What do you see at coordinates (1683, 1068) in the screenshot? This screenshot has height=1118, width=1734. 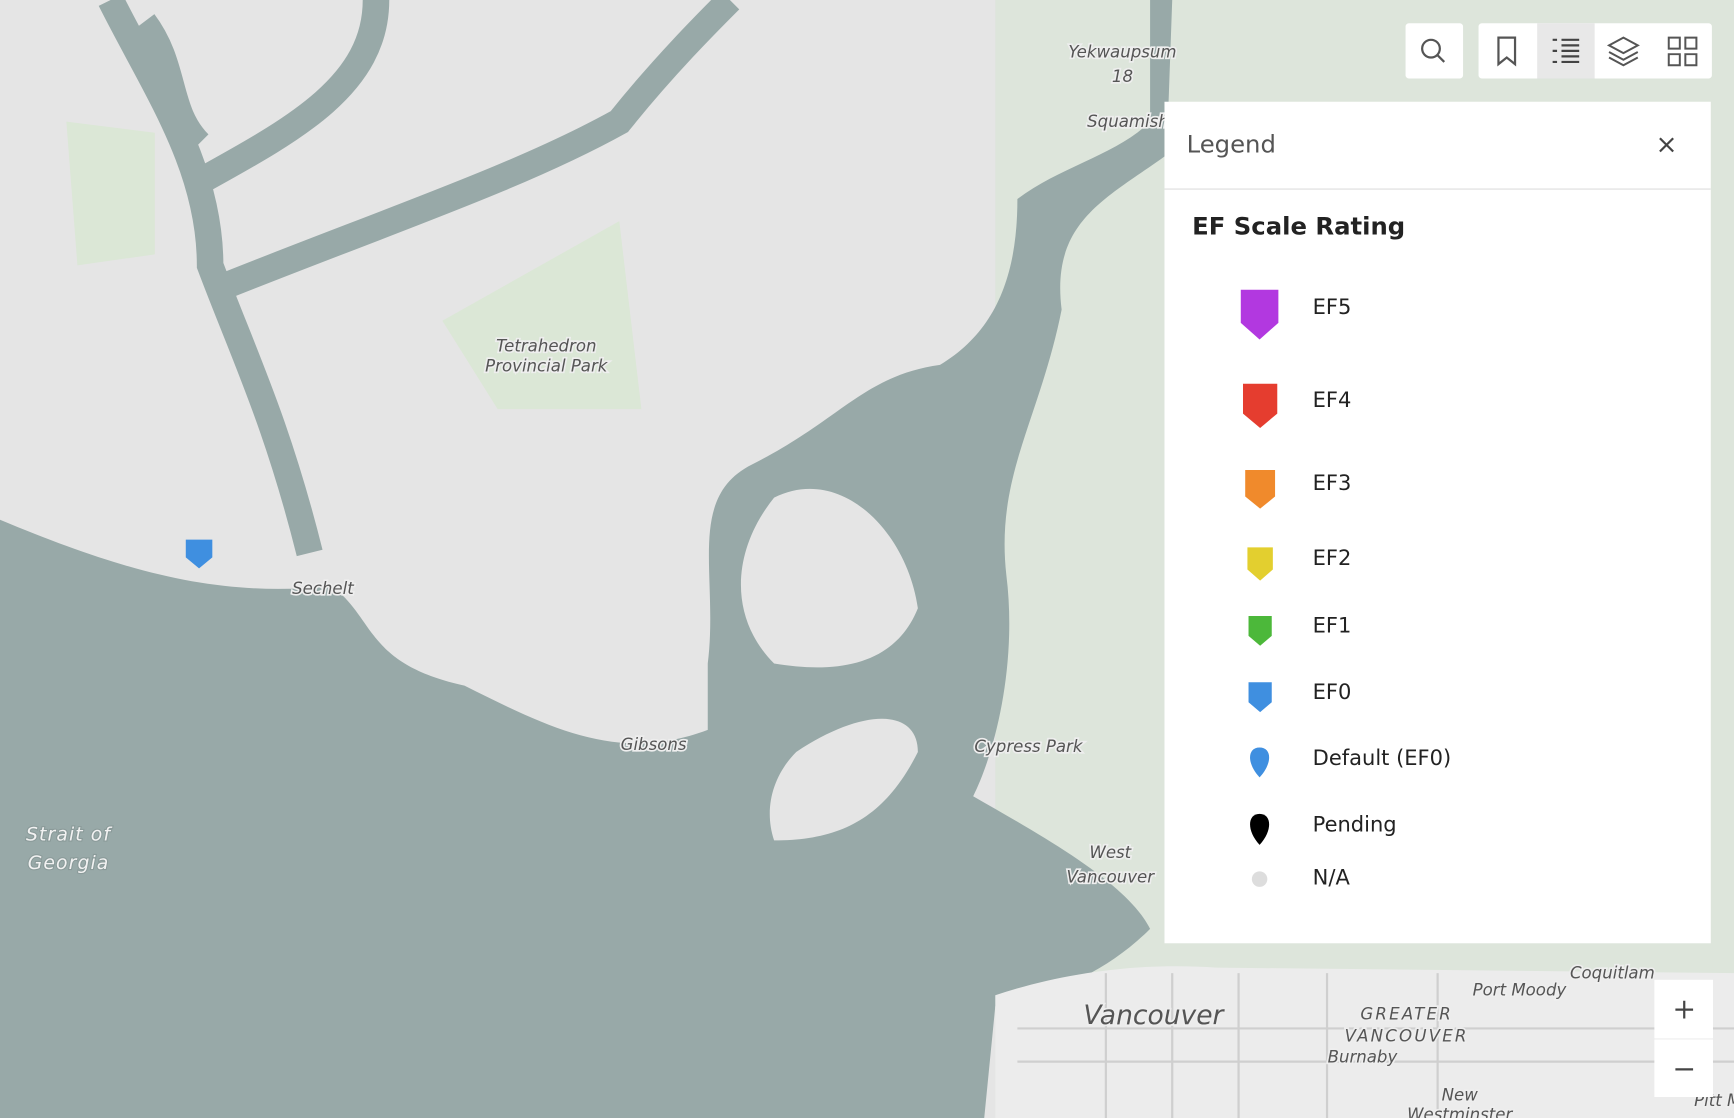 I see `zoom-out-button` at bounding box center [1683, 1068].